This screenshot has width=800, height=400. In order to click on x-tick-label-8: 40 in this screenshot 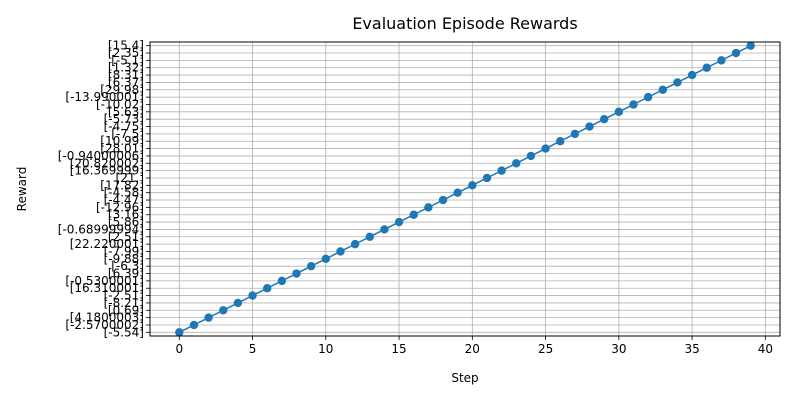, I will do `click(765, 349)`.